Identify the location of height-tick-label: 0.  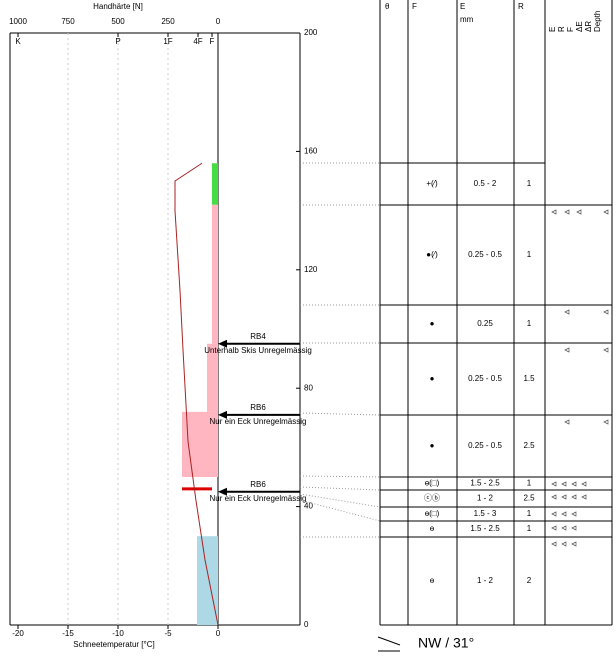
(306, 624).